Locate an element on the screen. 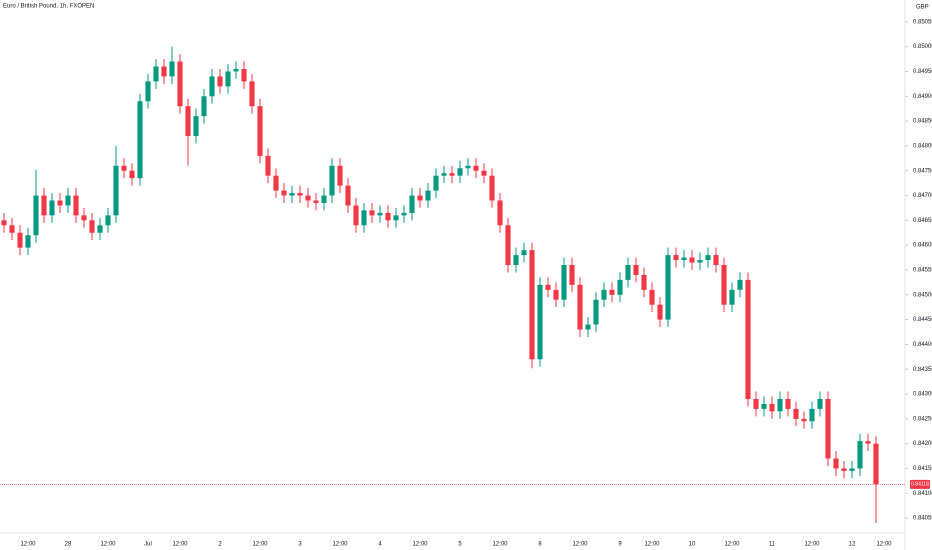  x-tick-label: 11 is located at coordinates (772, 545).